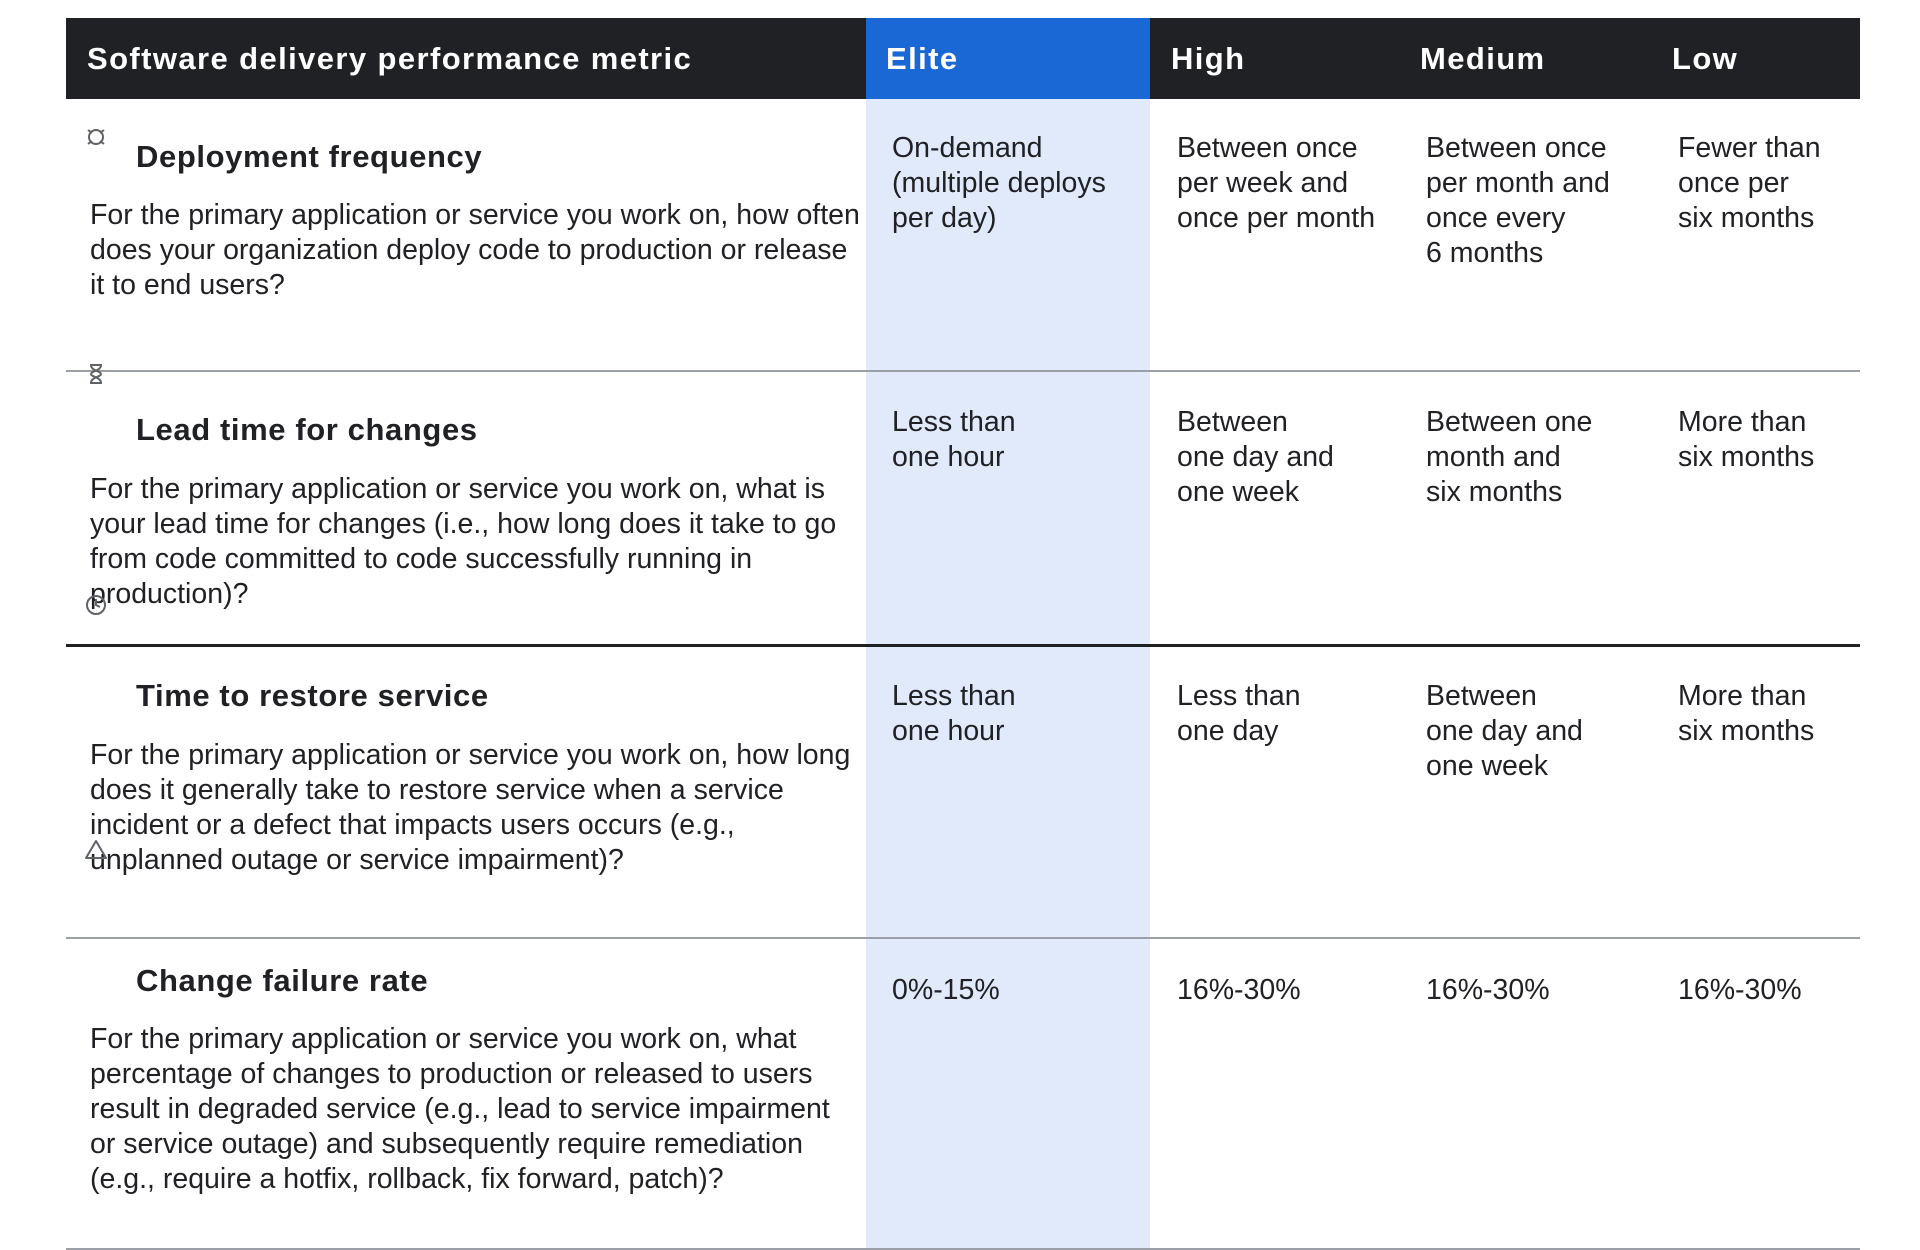 This screenshot has height=1250, width=1920. I want to click on cell-high-lead-time: Between one day and one week, so click(1255, 457).